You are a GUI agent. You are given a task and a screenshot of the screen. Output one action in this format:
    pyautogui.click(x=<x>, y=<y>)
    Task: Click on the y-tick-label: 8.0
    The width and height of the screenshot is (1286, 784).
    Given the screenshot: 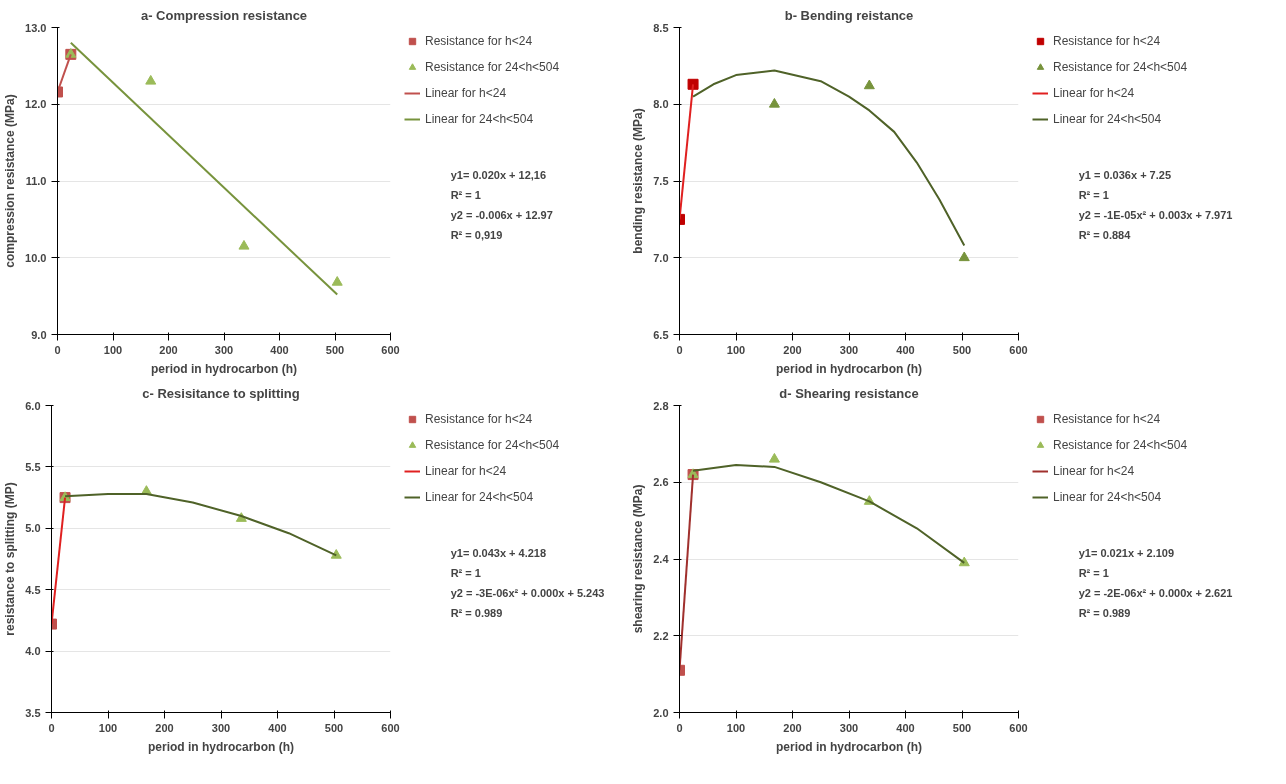 What is the action you would take?
    pyautogui.click(x=661, y=104)
    